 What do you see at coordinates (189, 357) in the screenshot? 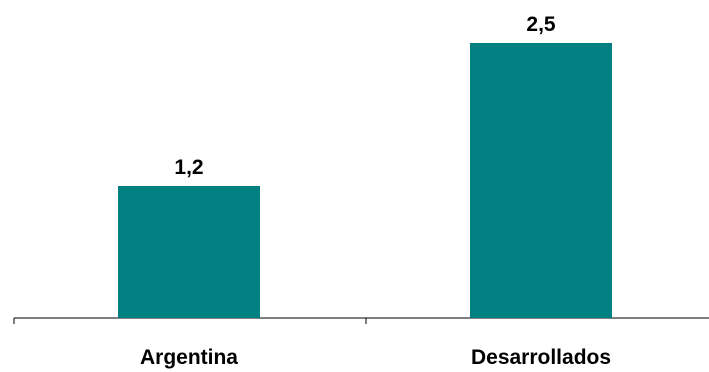
I see `x-tick-label: Argentina` at bounding box center [189, 357].